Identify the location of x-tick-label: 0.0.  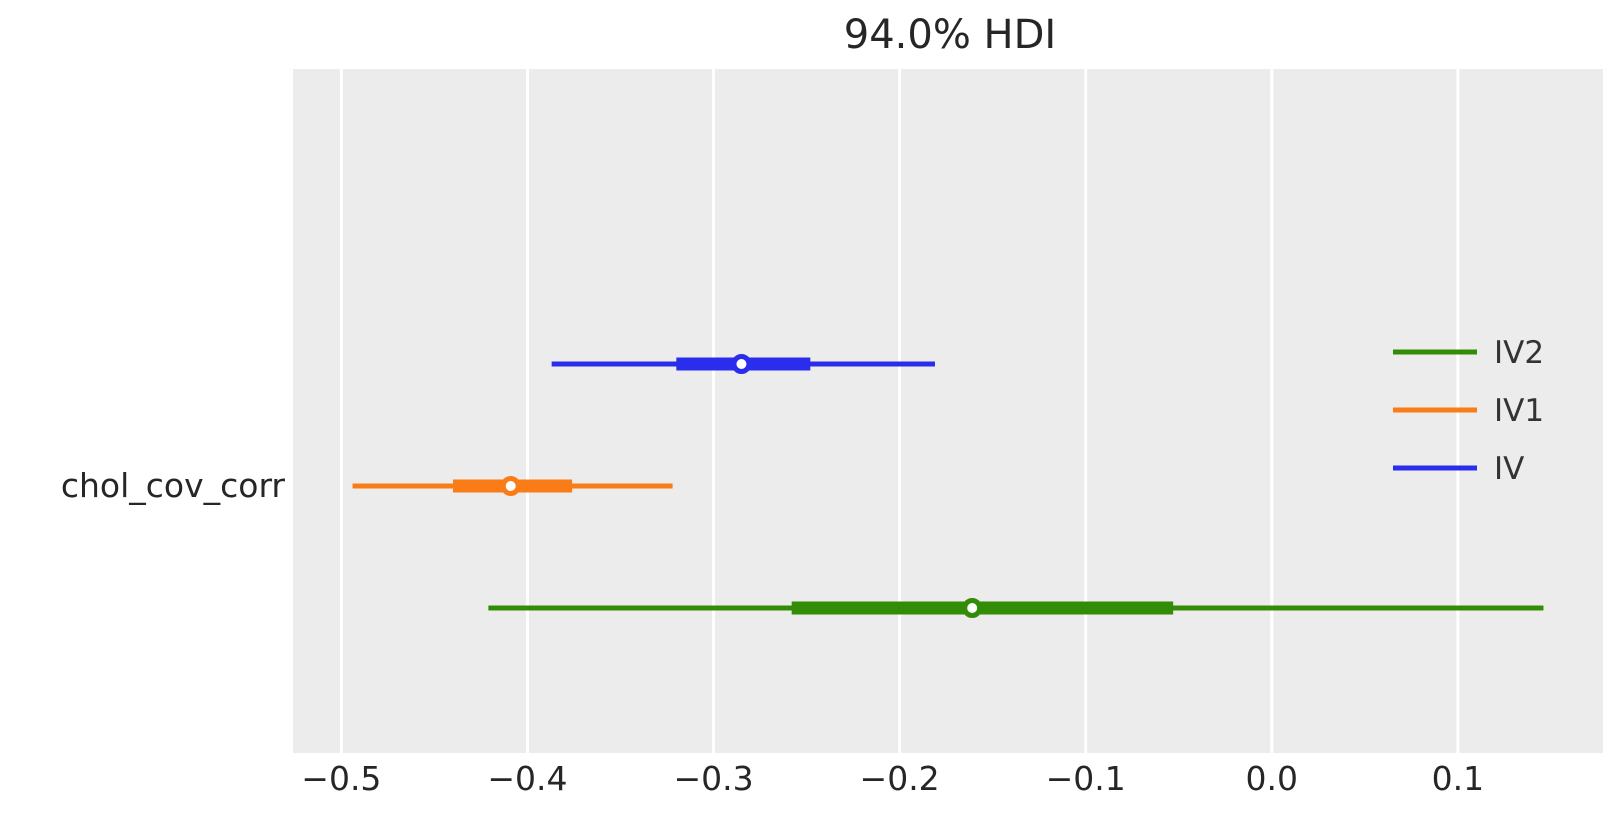
(1272, 778).